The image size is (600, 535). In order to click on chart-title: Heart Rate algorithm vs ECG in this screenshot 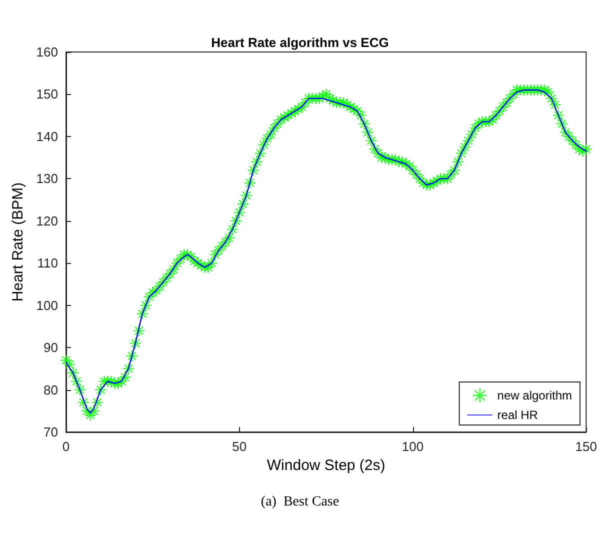, I will do `click(300, 42)`.